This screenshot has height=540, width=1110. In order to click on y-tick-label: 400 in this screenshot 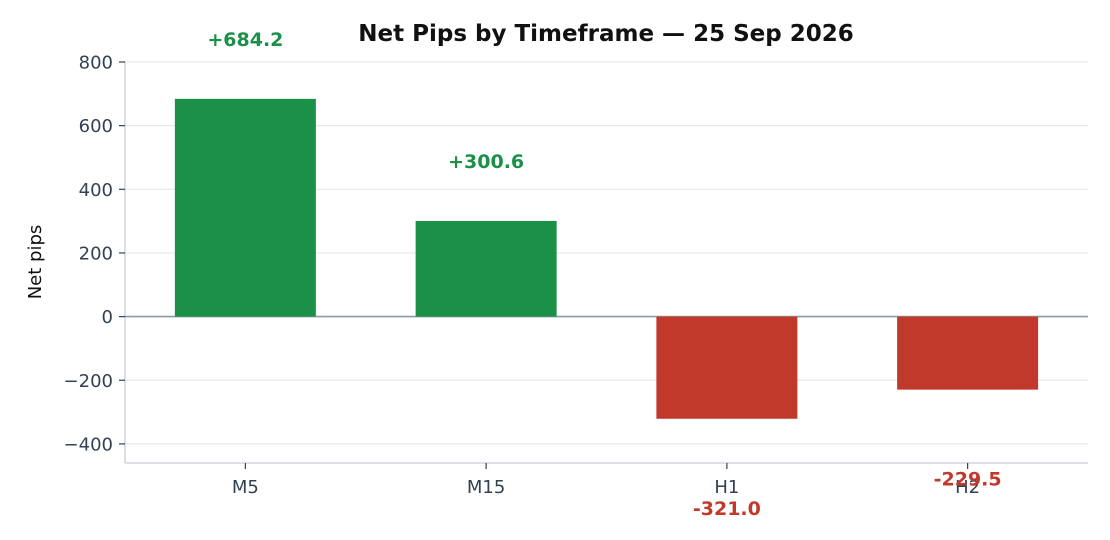, I will do `click(96, 190)`.